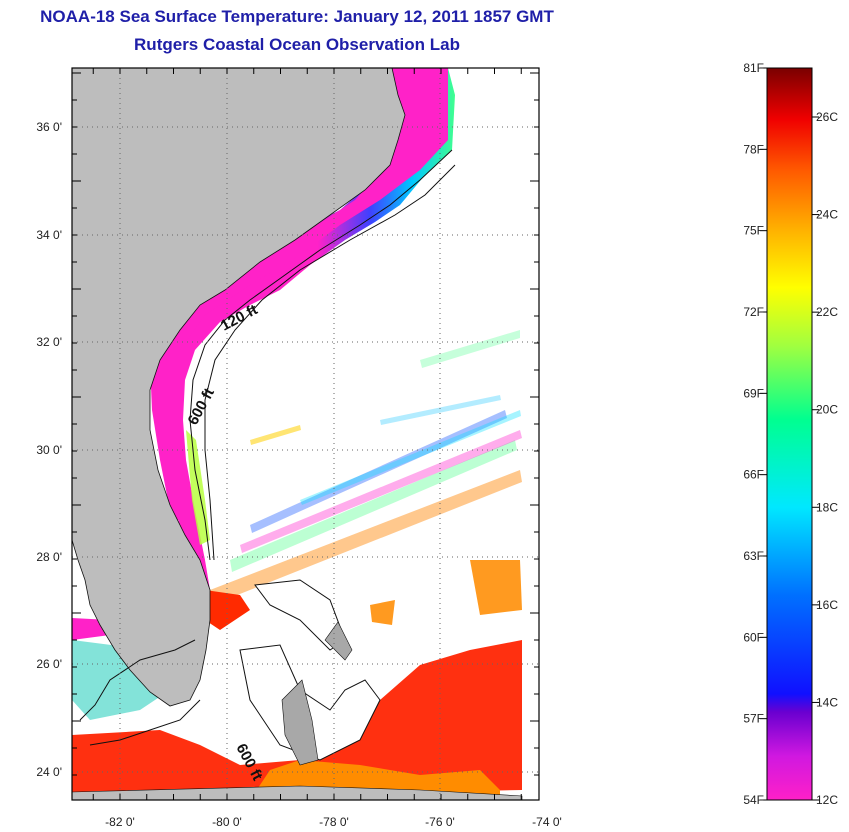  I want to click on colorbar-label-f: 54F, so click(753, 800).